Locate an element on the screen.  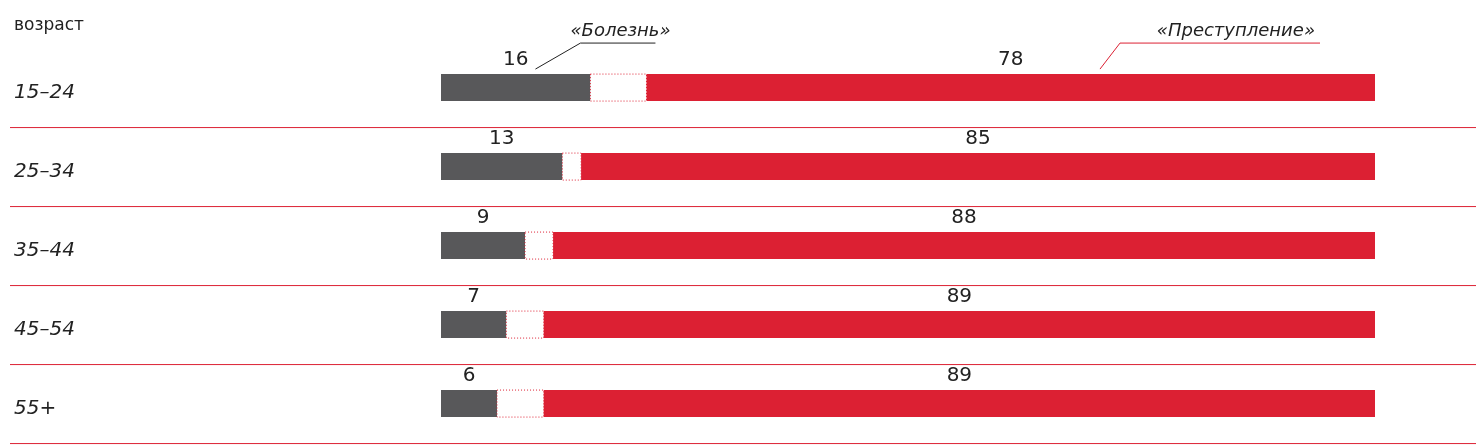
data-label: 13 is located at coordinates (501, 137).